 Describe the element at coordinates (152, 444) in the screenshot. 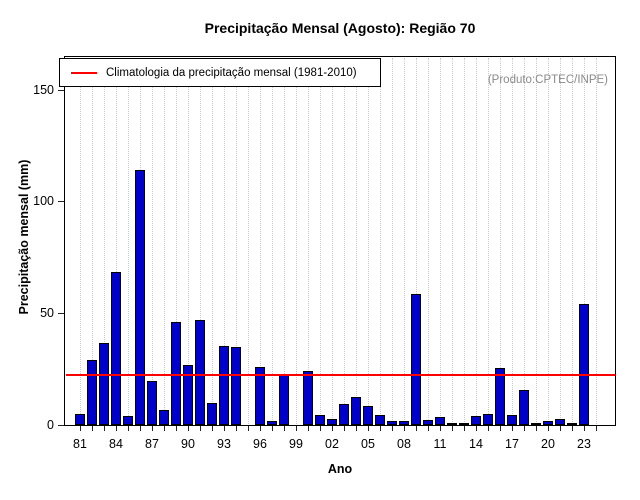

I see `x-axis-tick-label: 87` at that location.